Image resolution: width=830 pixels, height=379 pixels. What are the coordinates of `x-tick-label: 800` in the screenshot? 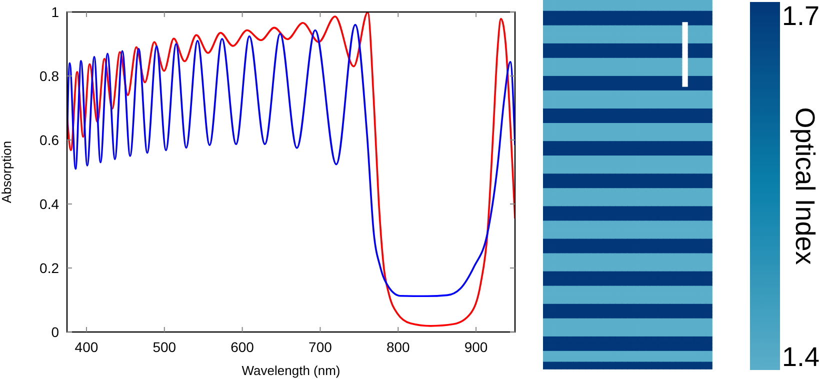 It's located at (398, 347).